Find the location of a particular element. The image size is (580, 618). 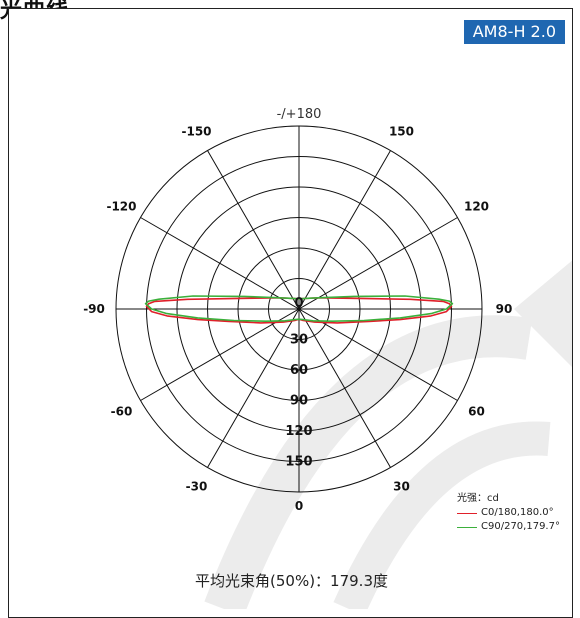

angle-label: 60 is located at coordinates (476, 411).